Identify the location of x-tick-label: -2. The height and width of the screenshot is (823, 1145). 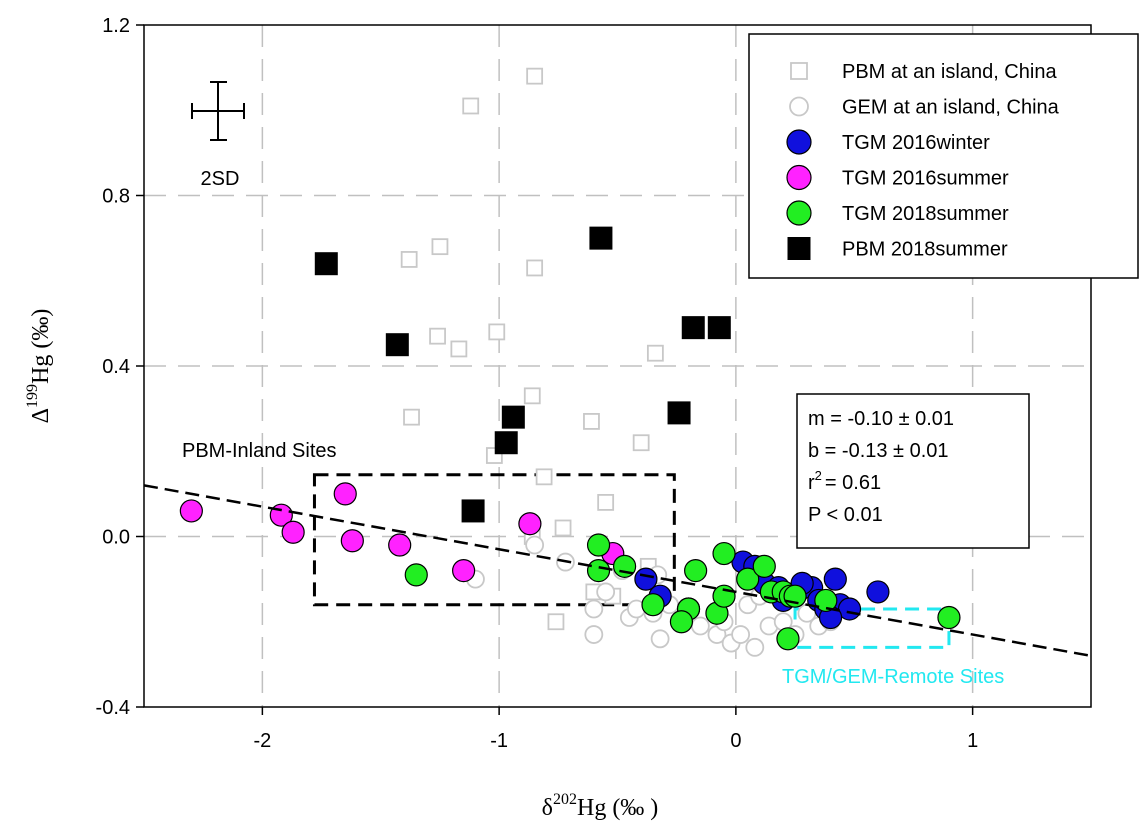
(262, 741).